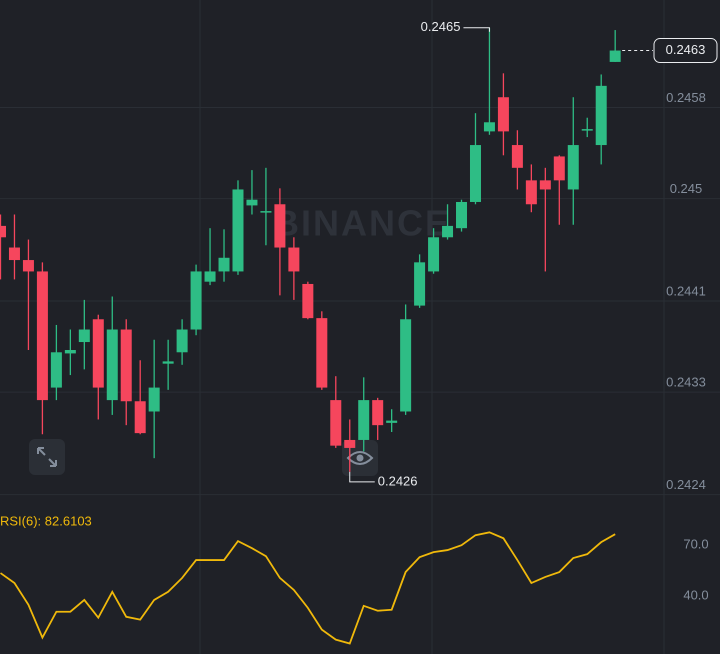 This screenshot has width=720, height=654. I want to click on y-tick-label: 0.2424, so click(686, 484).